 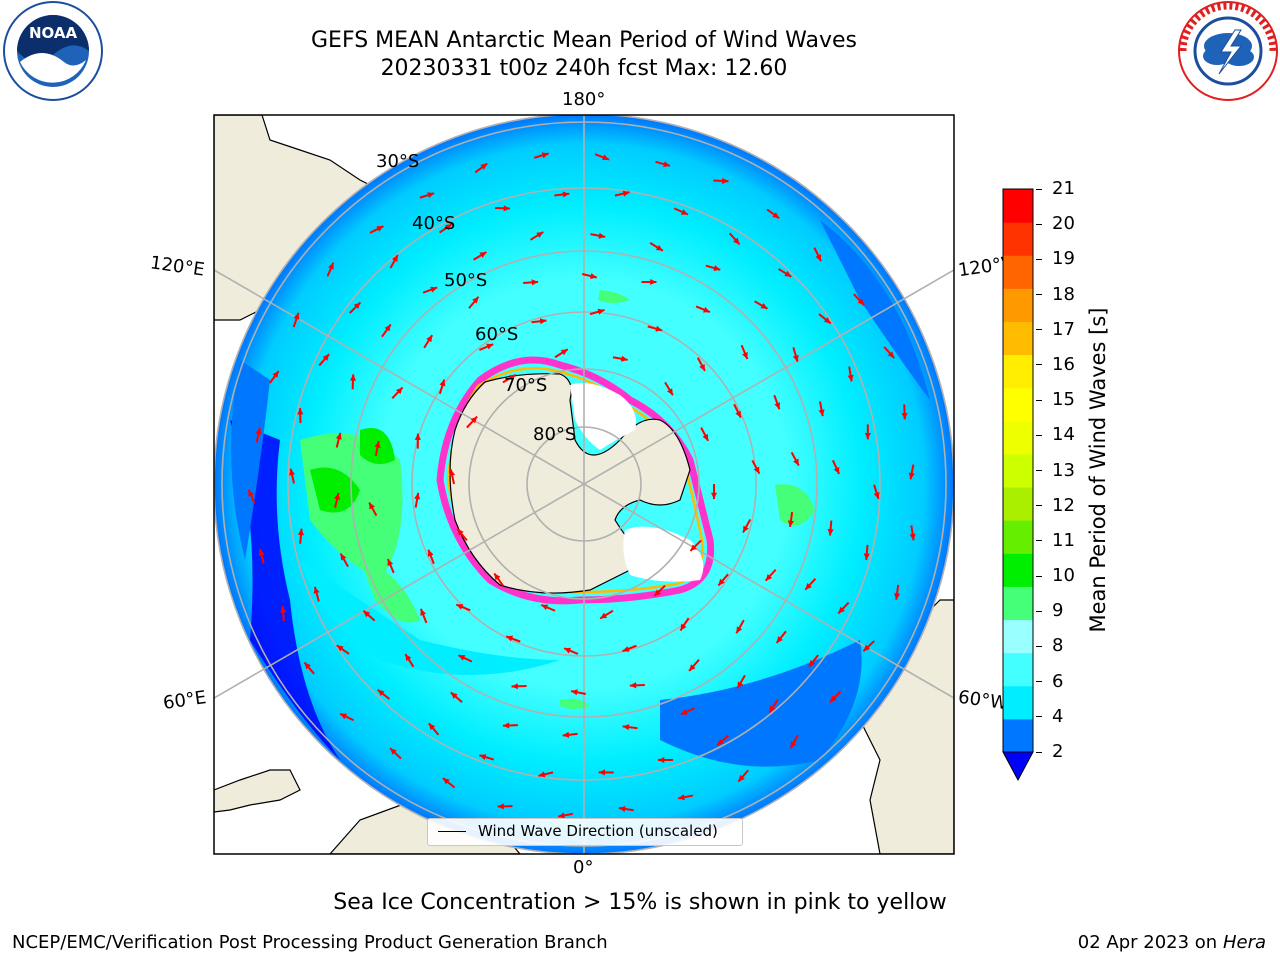 I want to click on colorbar-label: Mean Period of Wind Waves [s], so click(x=1098, y=470).